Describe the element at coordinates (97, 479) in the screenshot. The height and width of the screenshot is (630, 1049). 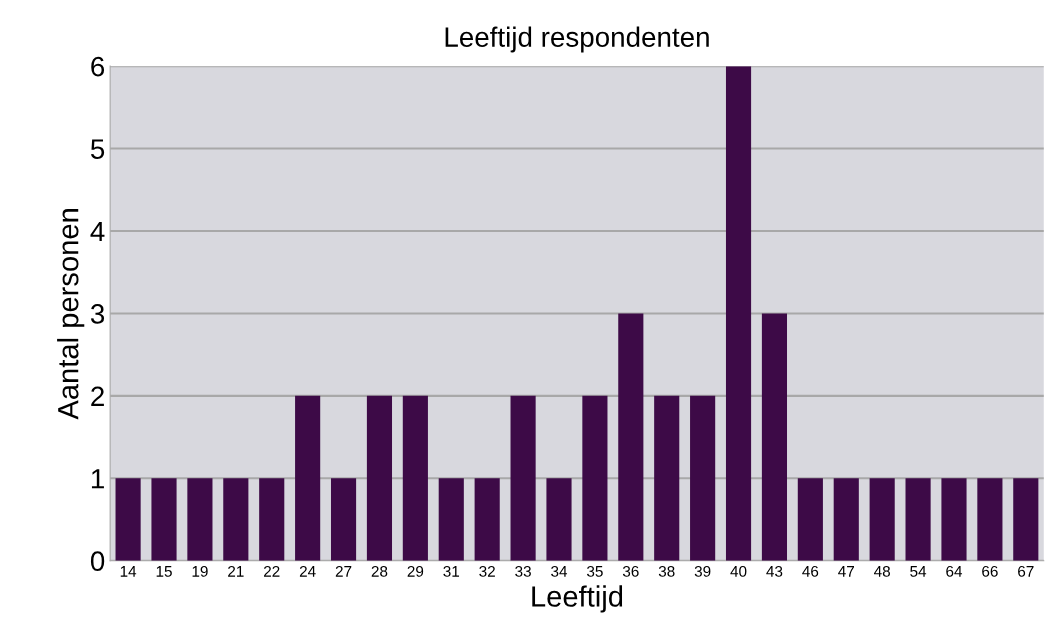
I see `y-tick-label: 1` at that location.